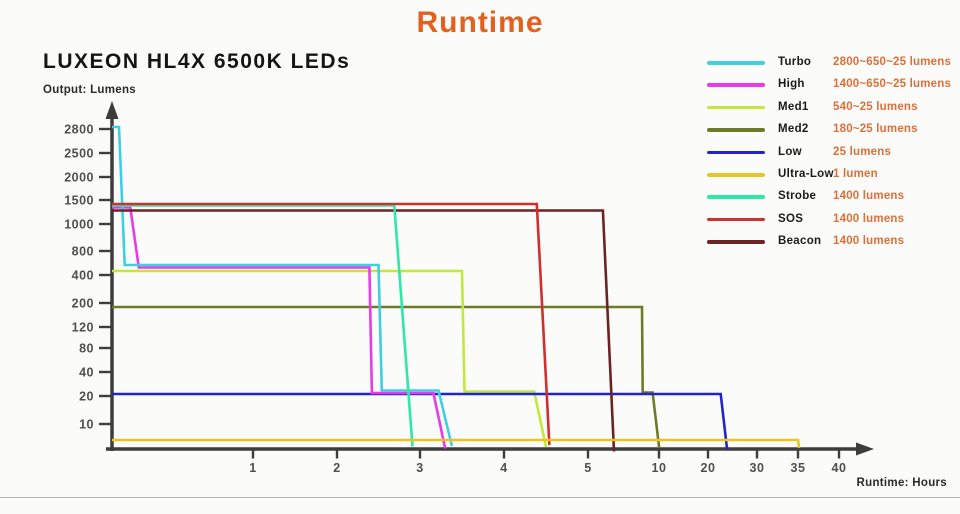 This screenshot has width=960, height=514. Describe the element at coordinates (892, 62) in the screenshot. I see `legend-value: 2800~650~25 lumens` at that location.